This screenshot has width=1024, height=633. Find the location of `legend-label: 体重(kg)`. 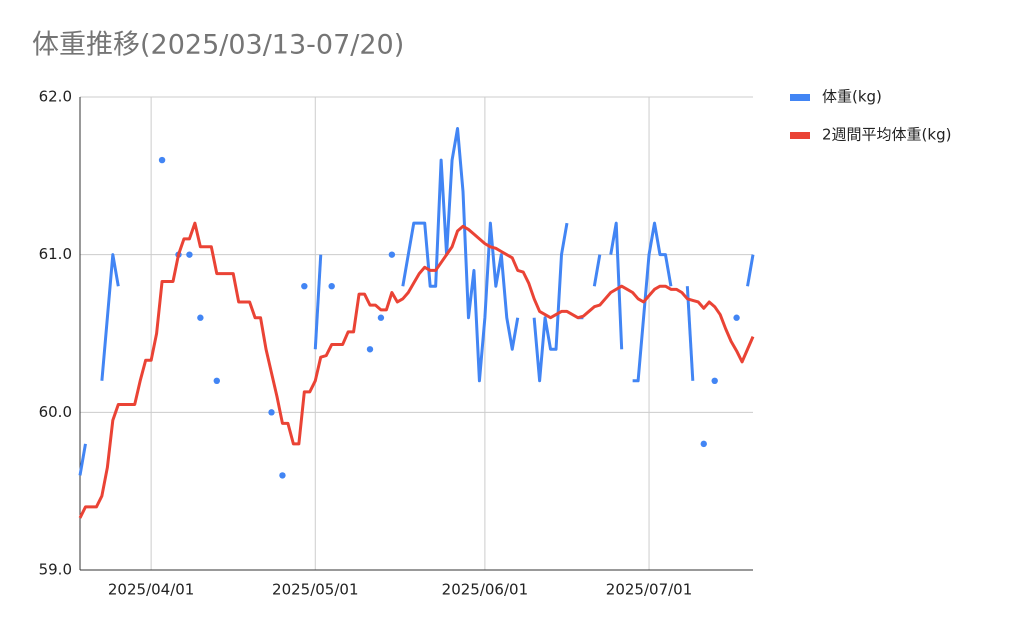

legend-label: 体重(kg) is located at coordinates (852, 97).